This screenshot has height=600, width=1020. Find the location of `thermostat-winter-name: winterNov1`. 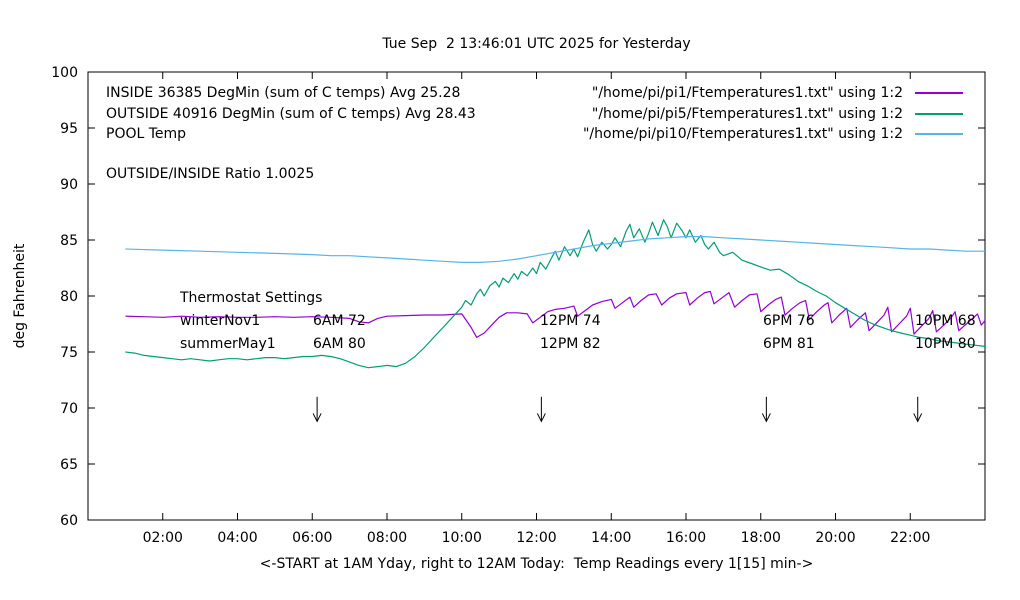

thermostat-winter-name: winterNov1 is located at coordinates (220, 321).